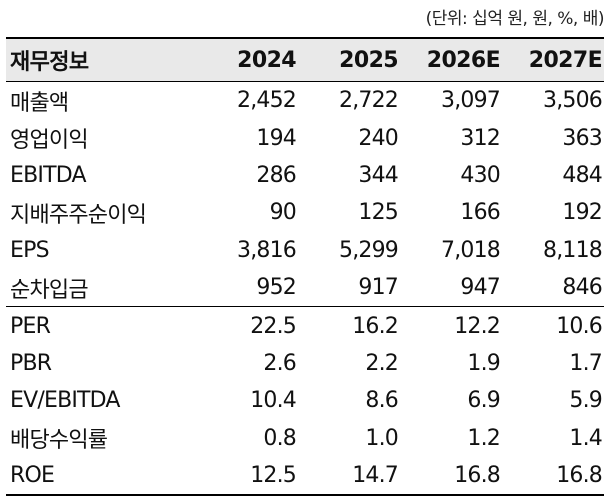  What do you see at coordinates (276, 288) in the screenshot?
I see `cell-value: 952` at bounding box center [276, 288].